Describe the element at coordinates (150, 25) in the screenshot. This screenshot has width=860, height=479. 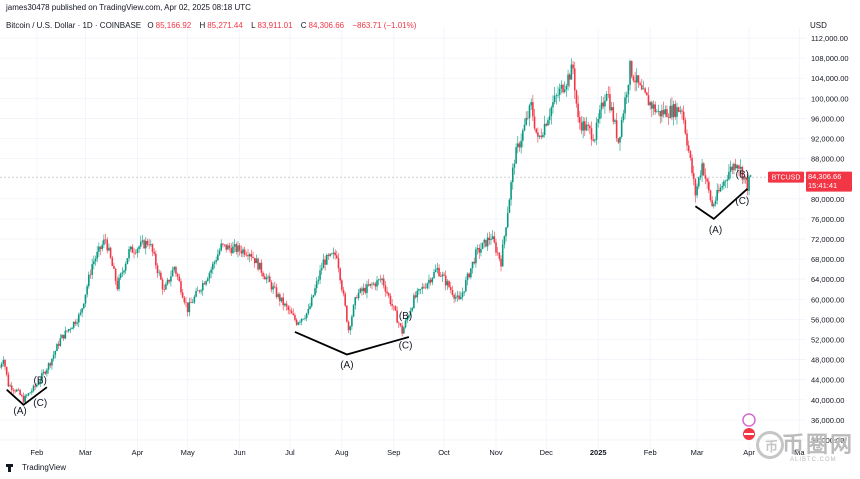
I see `ohlc-open-label: O` at that location.